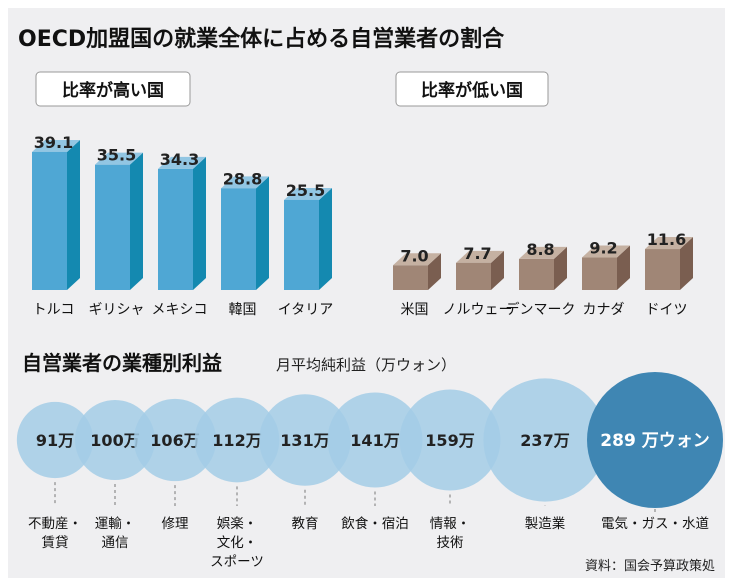 This screenshot has width=733, height=586. I want to click on bar-category-label: 米国, so click(415, 310).